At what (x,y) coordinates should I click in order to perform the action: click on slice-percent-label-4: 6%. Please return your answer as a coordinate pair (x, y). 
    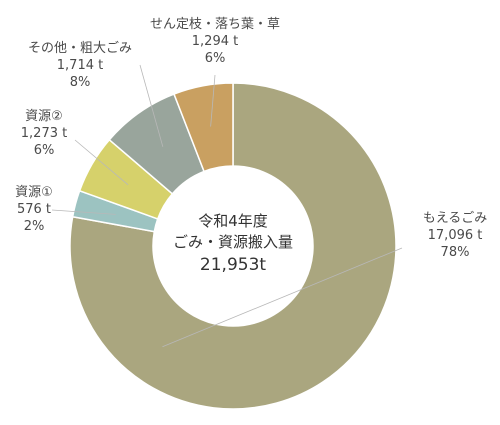
    Looking at the image, I should click on (215, 58).